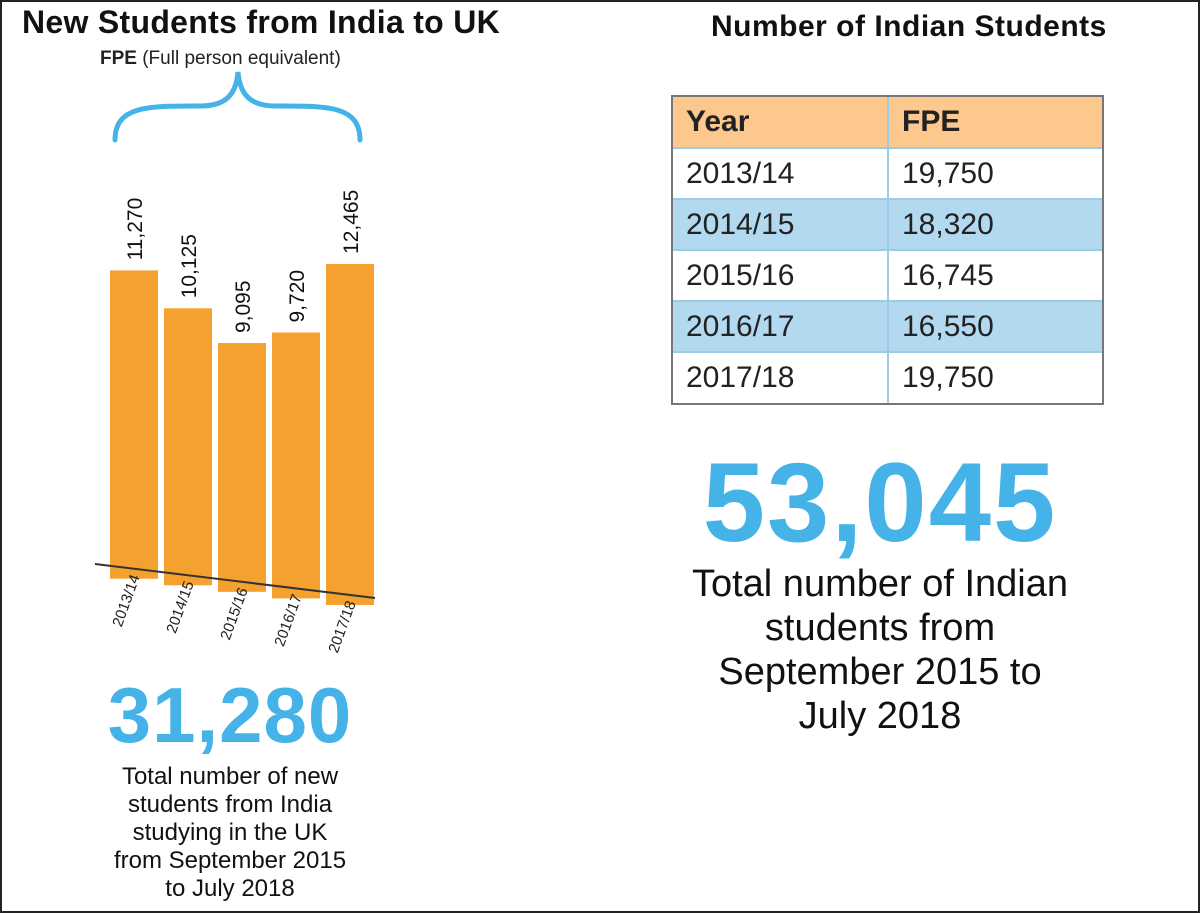  I want to click on category-tick-label: 2016/17, so click(288, 620).